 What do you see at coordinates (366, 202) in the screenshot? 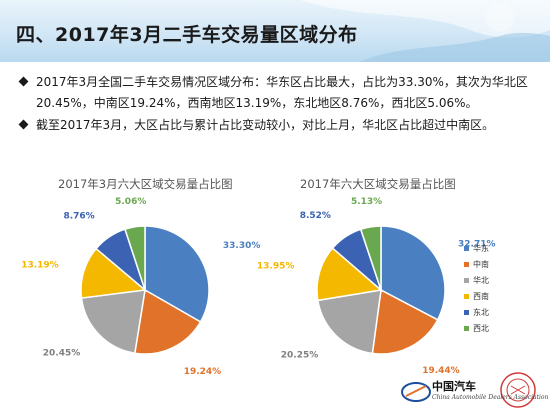
I see `pie-2-label-5: 5.13%` at bounding box center [366, 202].